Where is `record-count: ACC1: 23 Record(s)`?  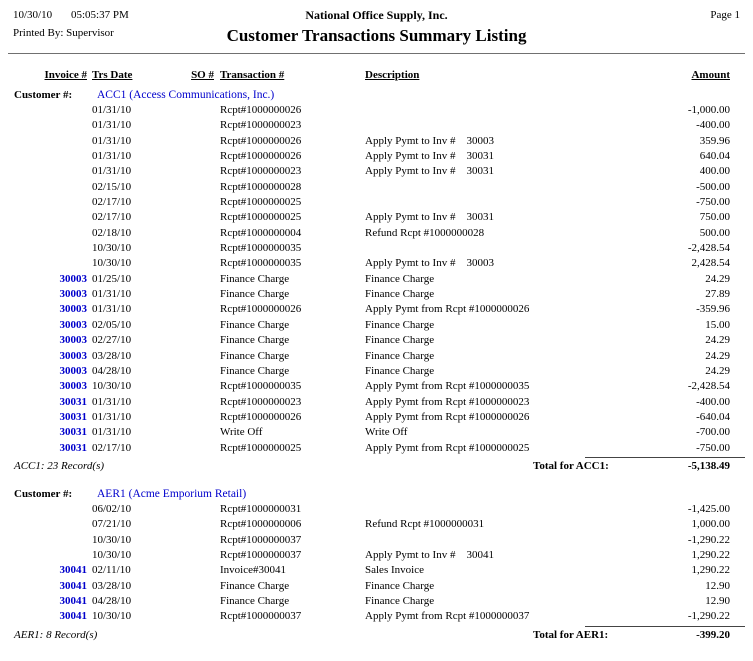 record-count: ACC1: 23 Record(s) is located at coordinates (59, 465).